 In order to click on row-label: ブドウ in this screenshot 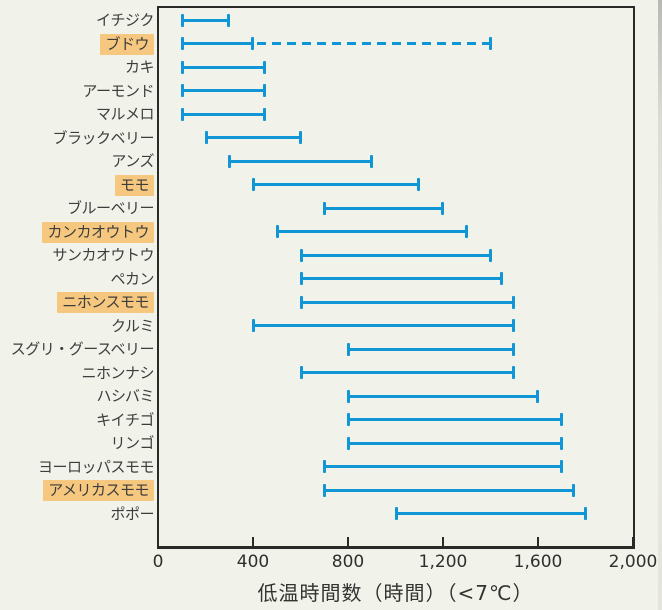, I will do `click(77, 44)`.